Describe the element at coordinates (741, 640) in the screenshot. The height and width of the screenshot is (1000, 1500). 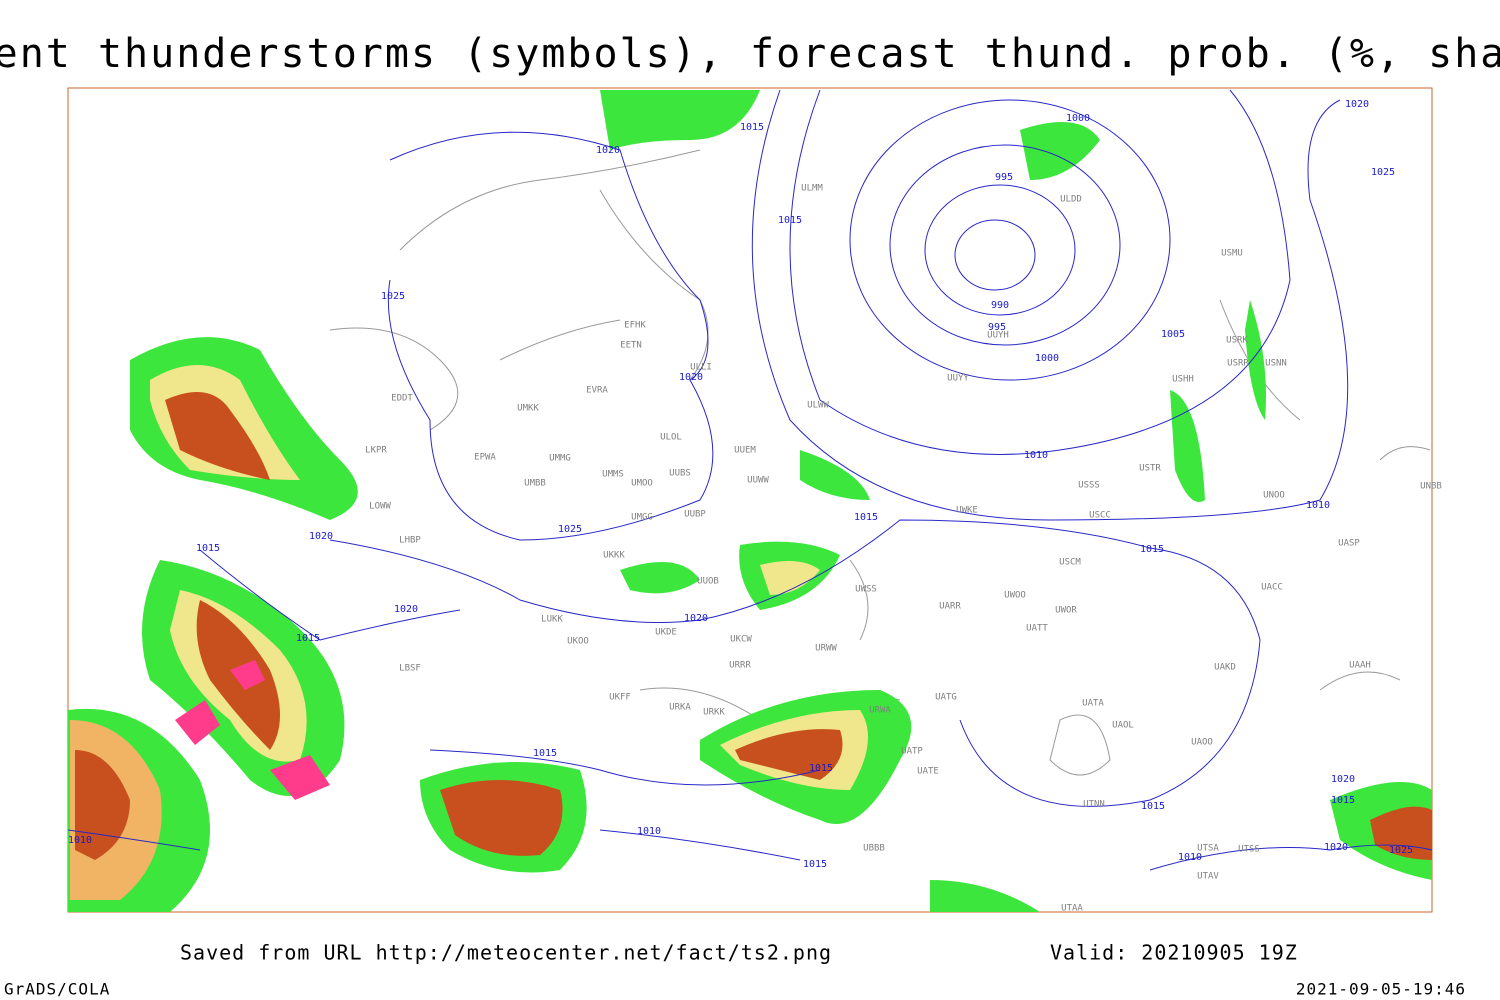
I see `station-label: UKCW` at that location.